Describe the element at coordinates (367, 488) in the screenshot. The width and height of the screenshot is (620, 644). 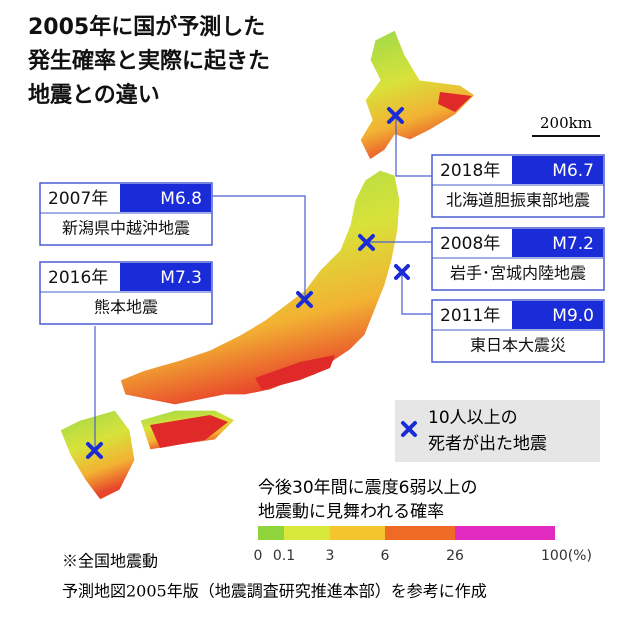
I see `scale-caption: 今後30年間に震度6弱以上の` at that location.